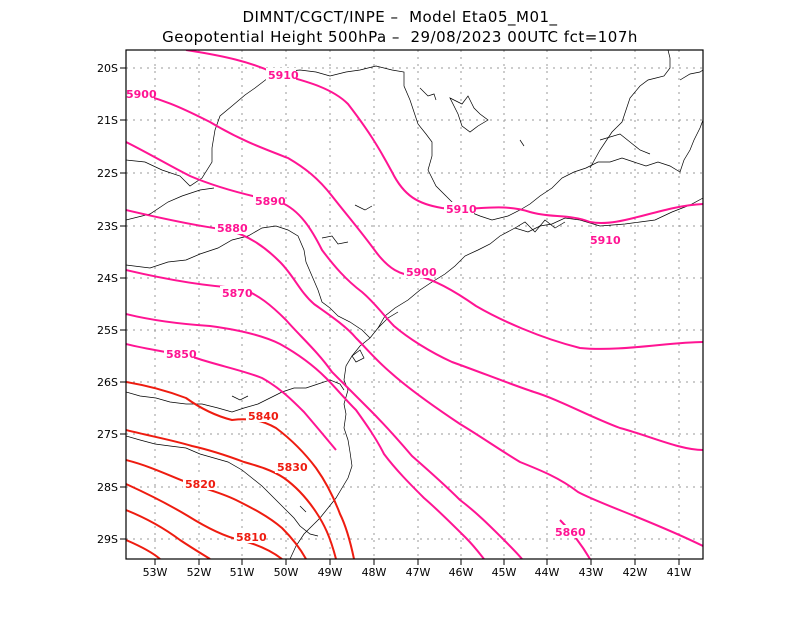 The height and width of the screenshot is (618, 800). What do you see at coordinates (418, 572) in the screenshot?
I see `lon-tick-47w: 47W` at bounding box center [418, 572].